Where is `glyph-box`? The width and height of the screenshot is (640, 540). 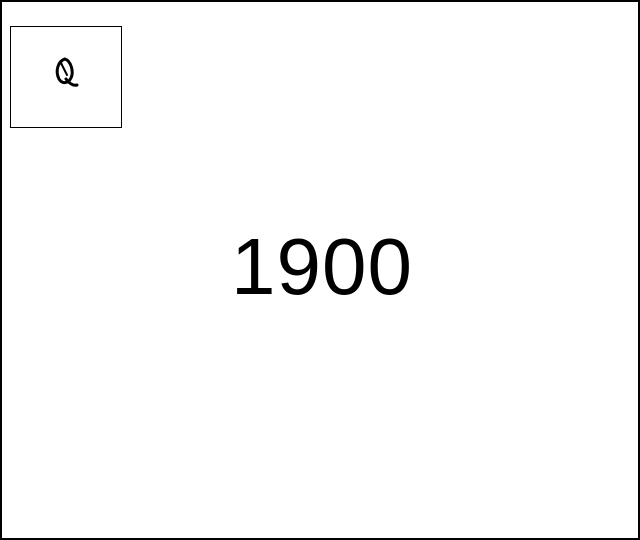 glyph-box is located at coordinates (66, 77).